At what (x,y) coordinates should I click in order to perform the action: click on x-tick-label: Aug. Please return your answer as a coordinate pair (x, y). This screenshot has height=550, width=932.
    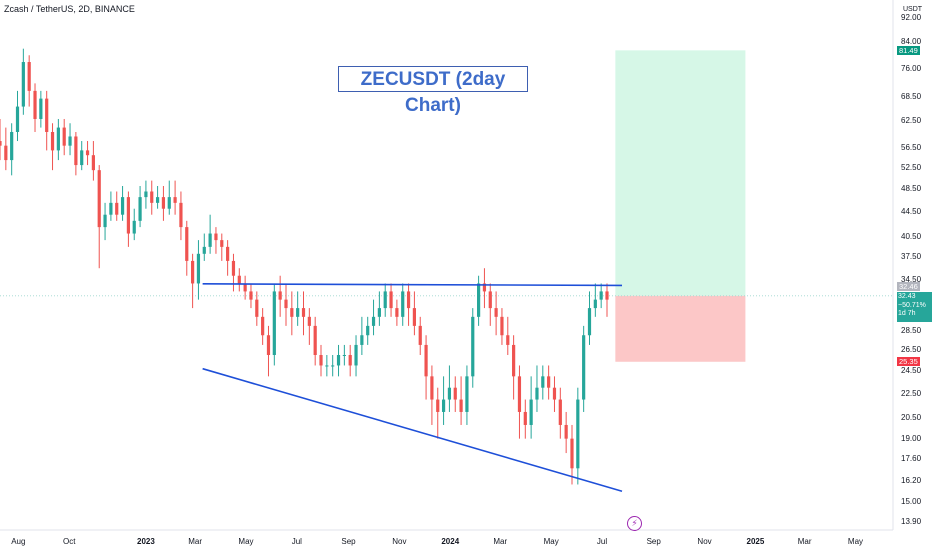
    Looking at the image, I should click on (18, 541).